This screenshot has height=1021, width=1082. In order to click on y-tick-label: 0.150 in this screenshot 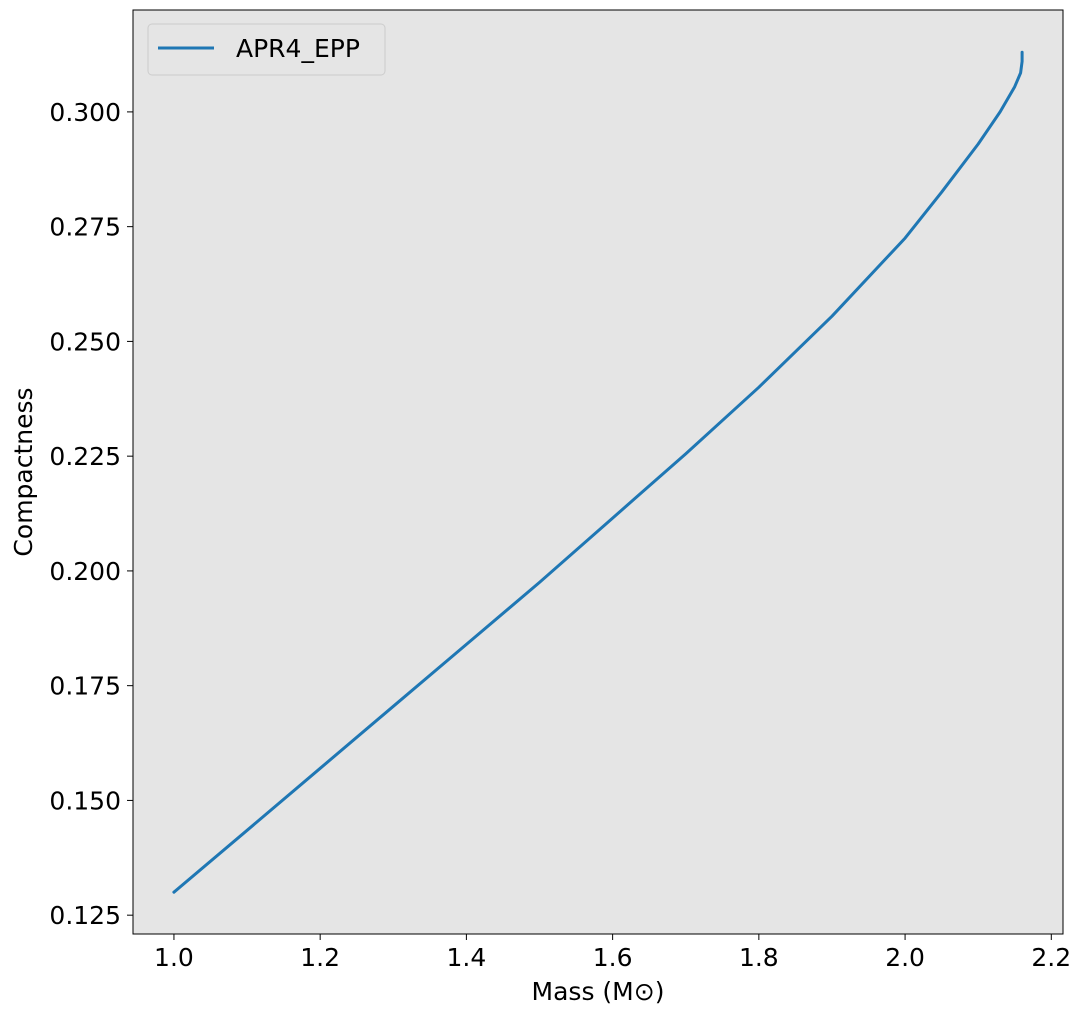, I will do `click(85, 800)`.